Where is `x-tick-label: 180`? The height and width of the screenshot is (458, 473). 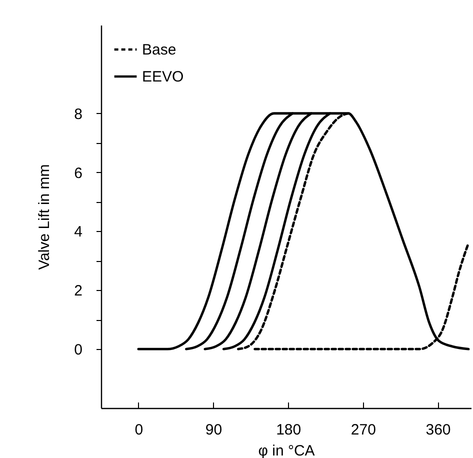 x-tick-label: 180 is located at coordinates (289, 430).